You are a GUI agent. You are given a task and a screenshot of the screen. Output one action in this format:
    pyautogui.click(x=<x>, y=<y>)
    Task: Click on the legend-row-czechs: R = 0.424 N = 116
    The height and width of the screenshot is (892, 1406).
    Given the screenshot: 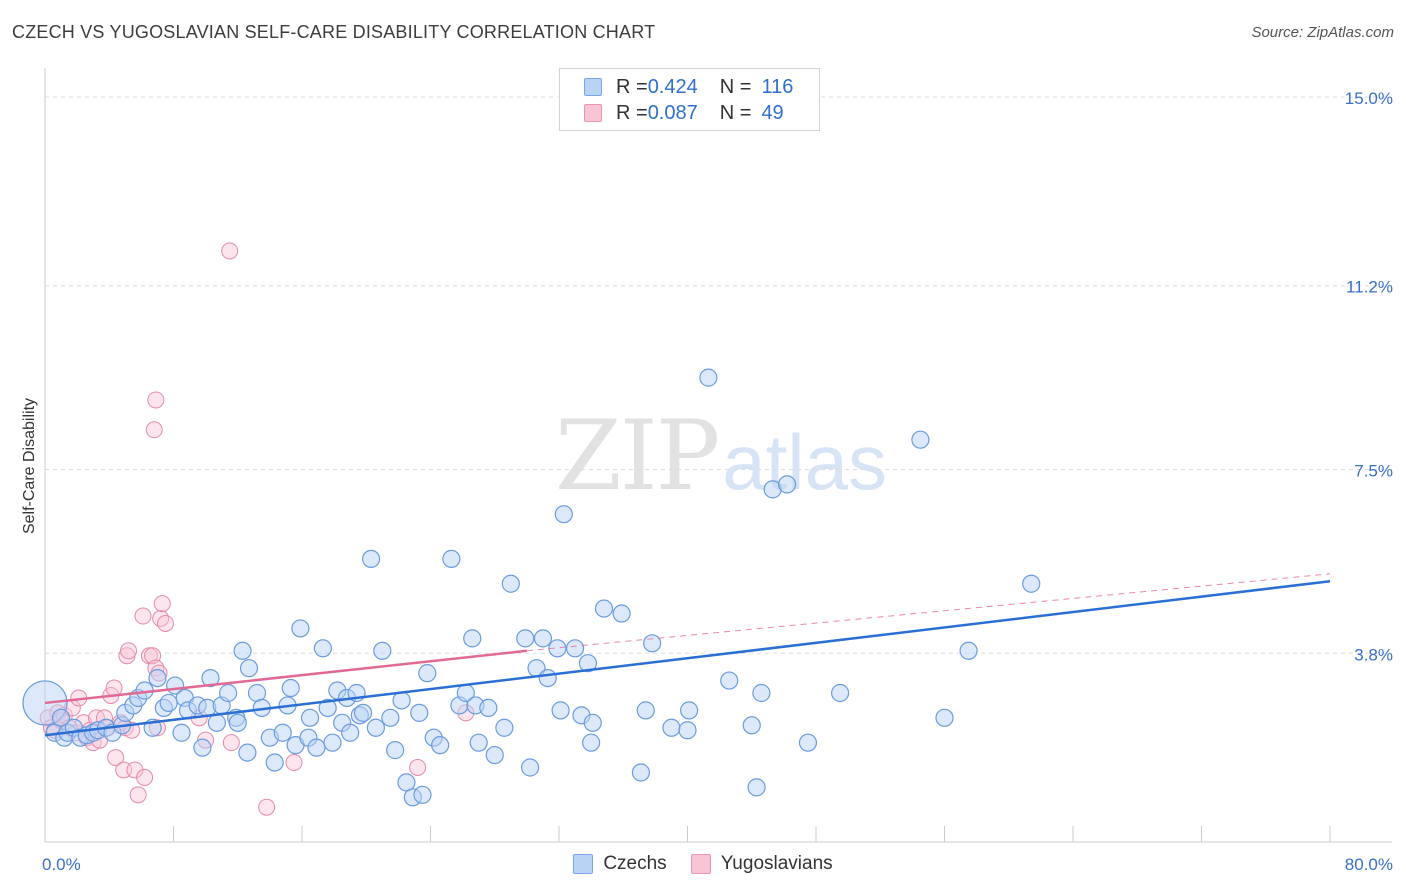 What is the action you would take?
    pyautogui.click(x=688, y=87)
    